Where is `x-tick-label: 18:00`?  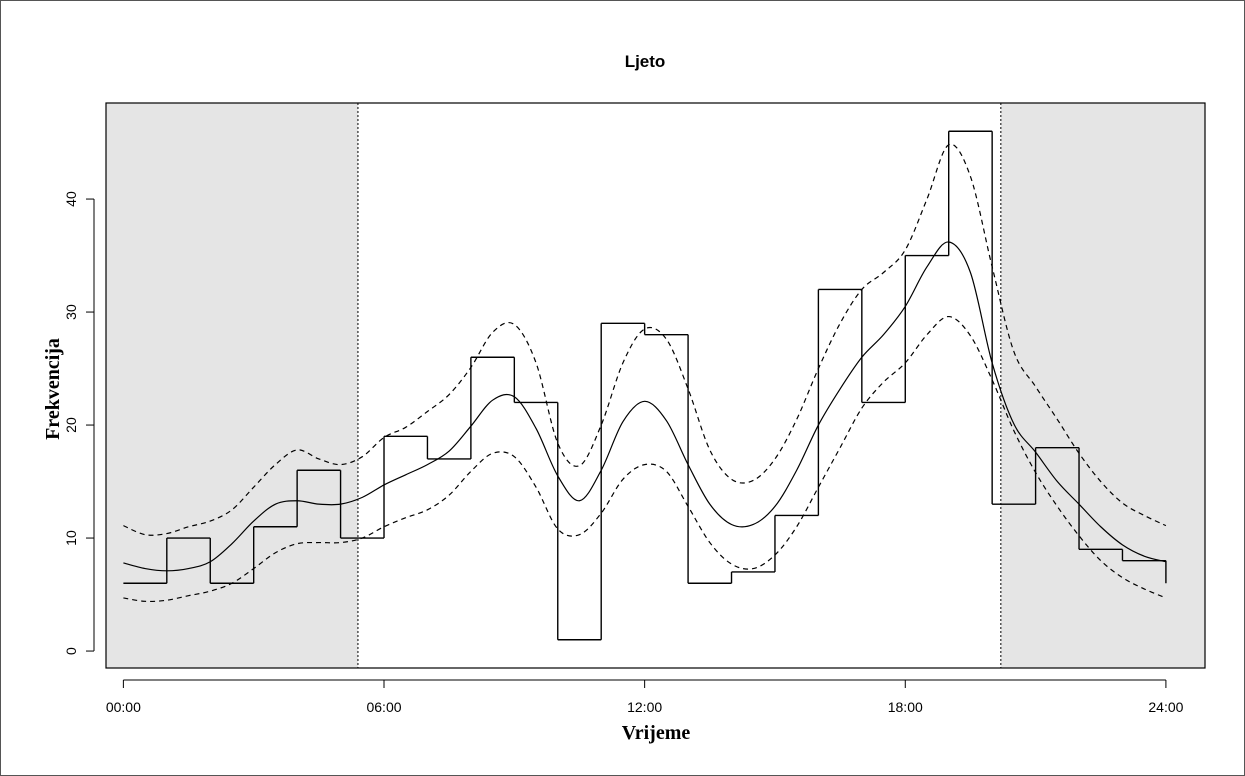
x-tick-label: 18:00 is located at coordinates (905, 707).